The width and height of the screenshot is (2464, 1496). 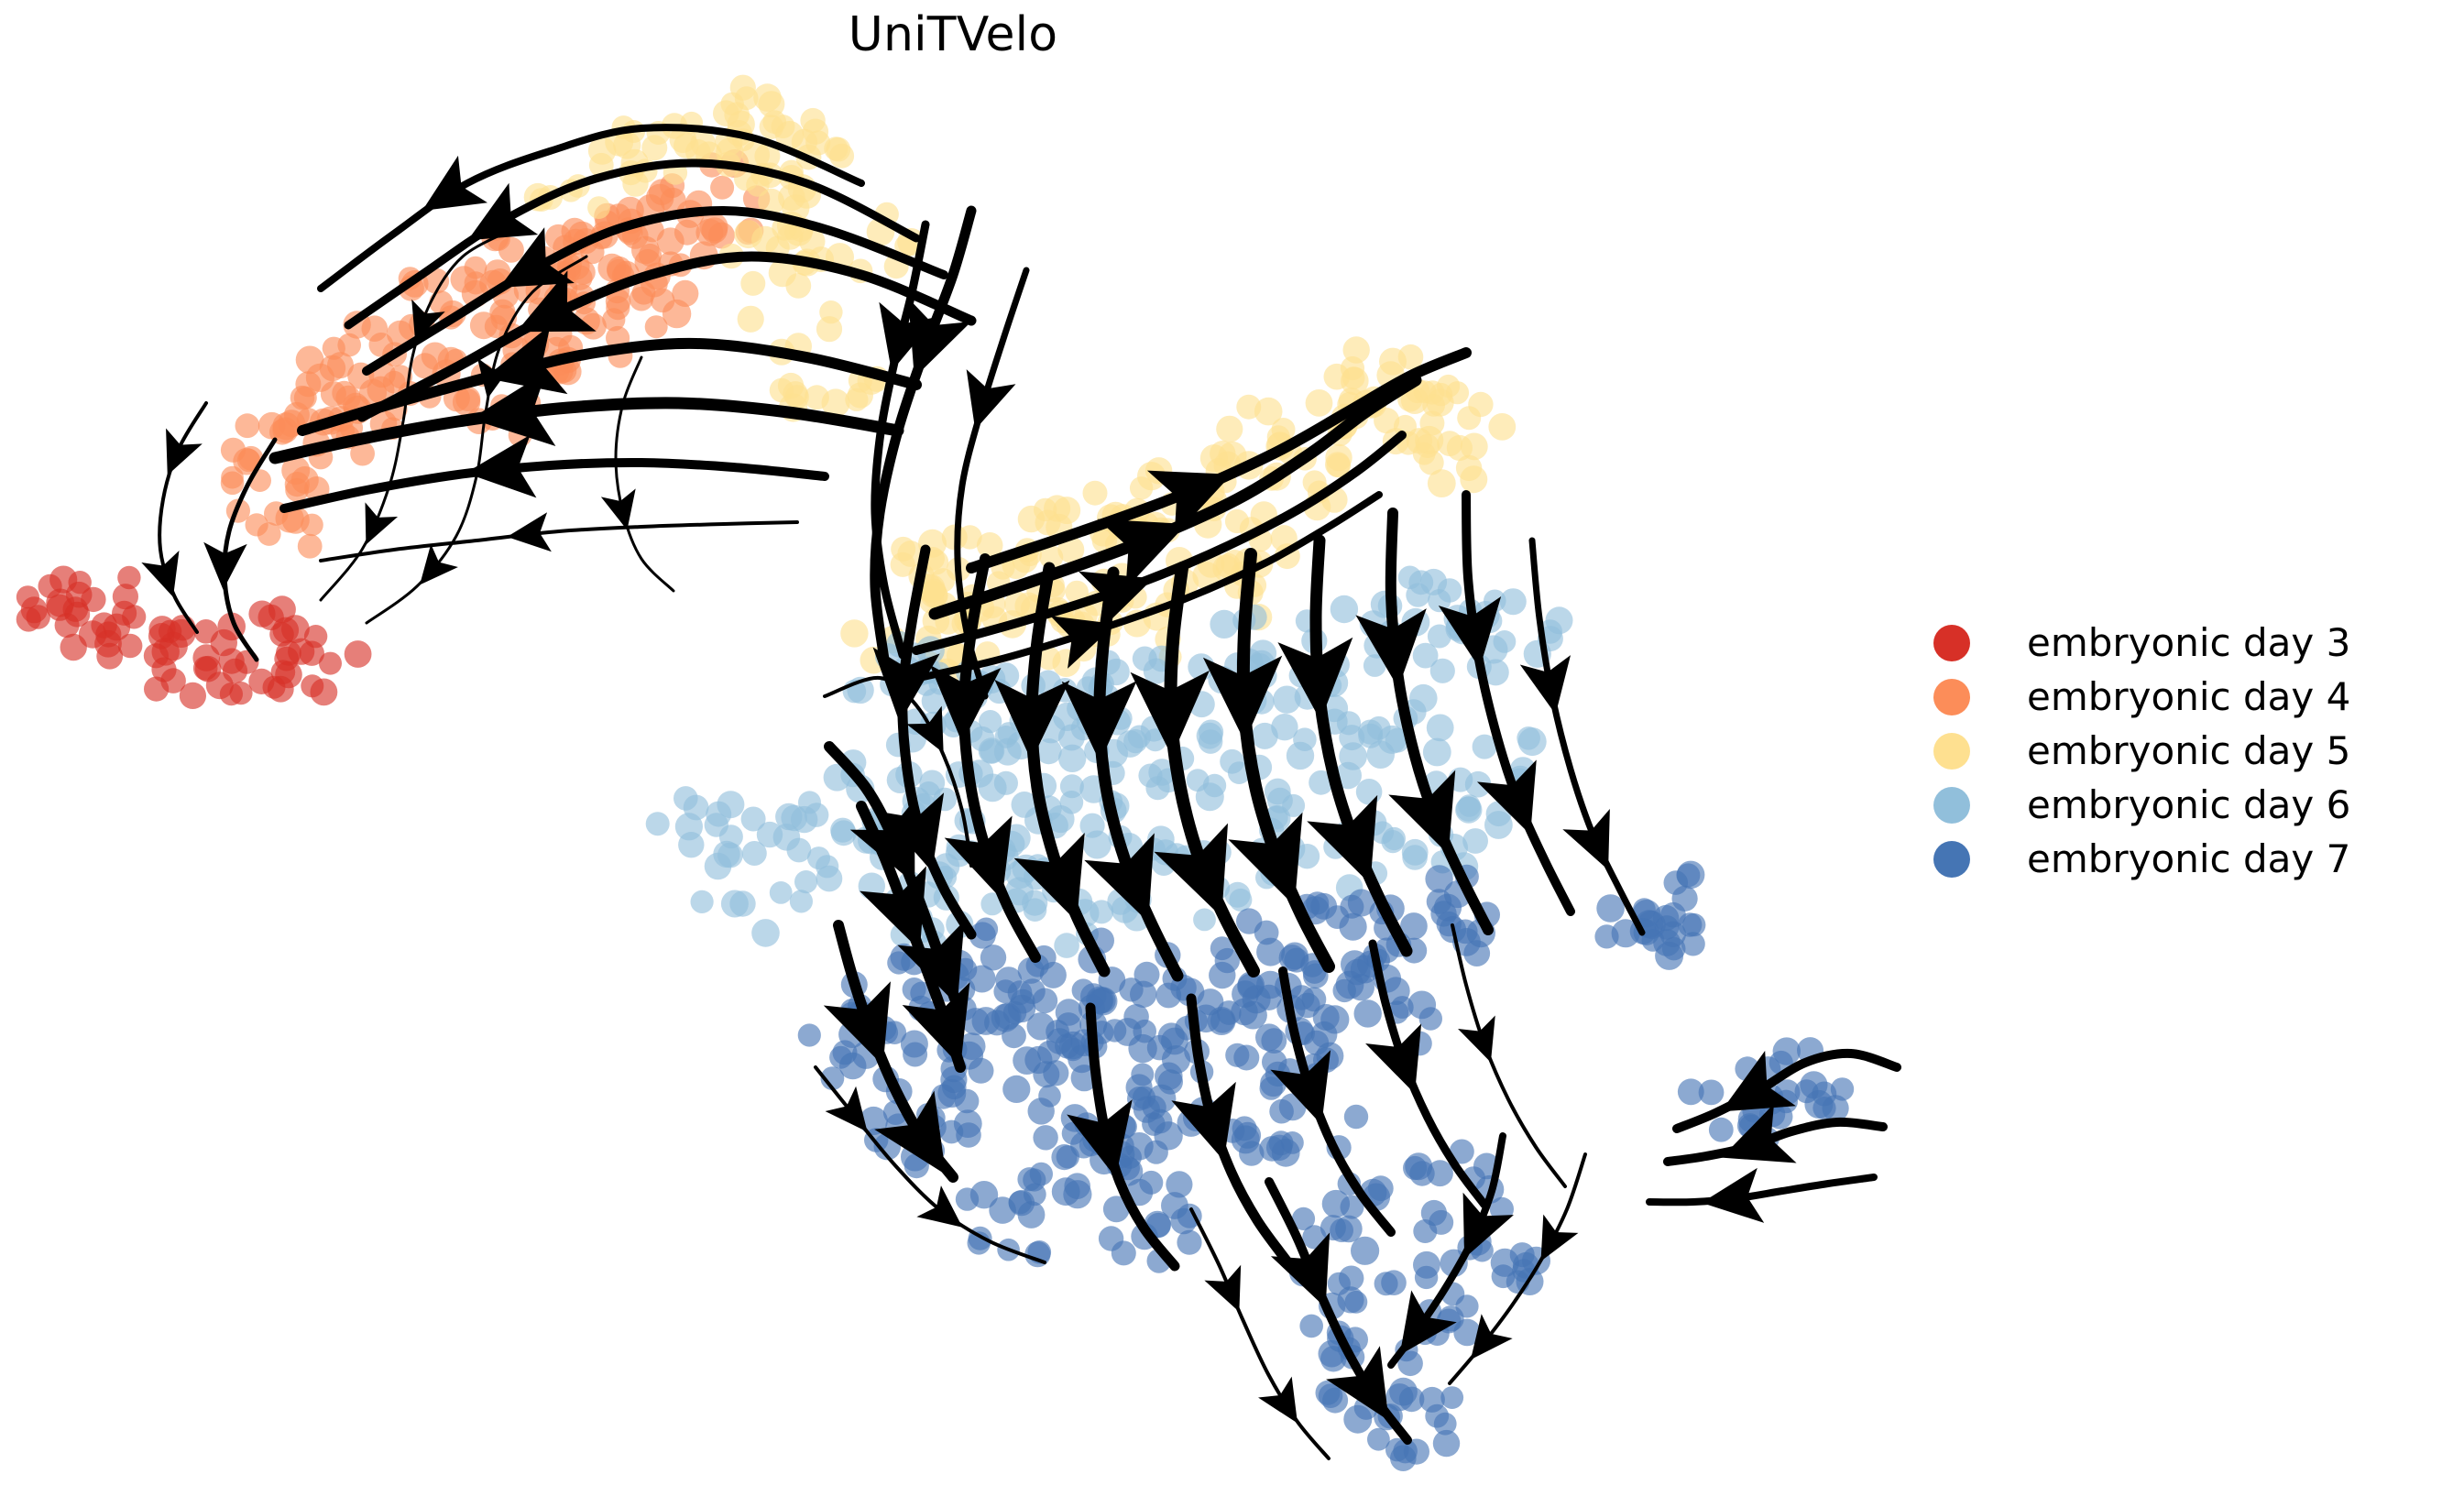 I want to click on legend-item-4: embryonic day 6, so click(x=2180, y=805).